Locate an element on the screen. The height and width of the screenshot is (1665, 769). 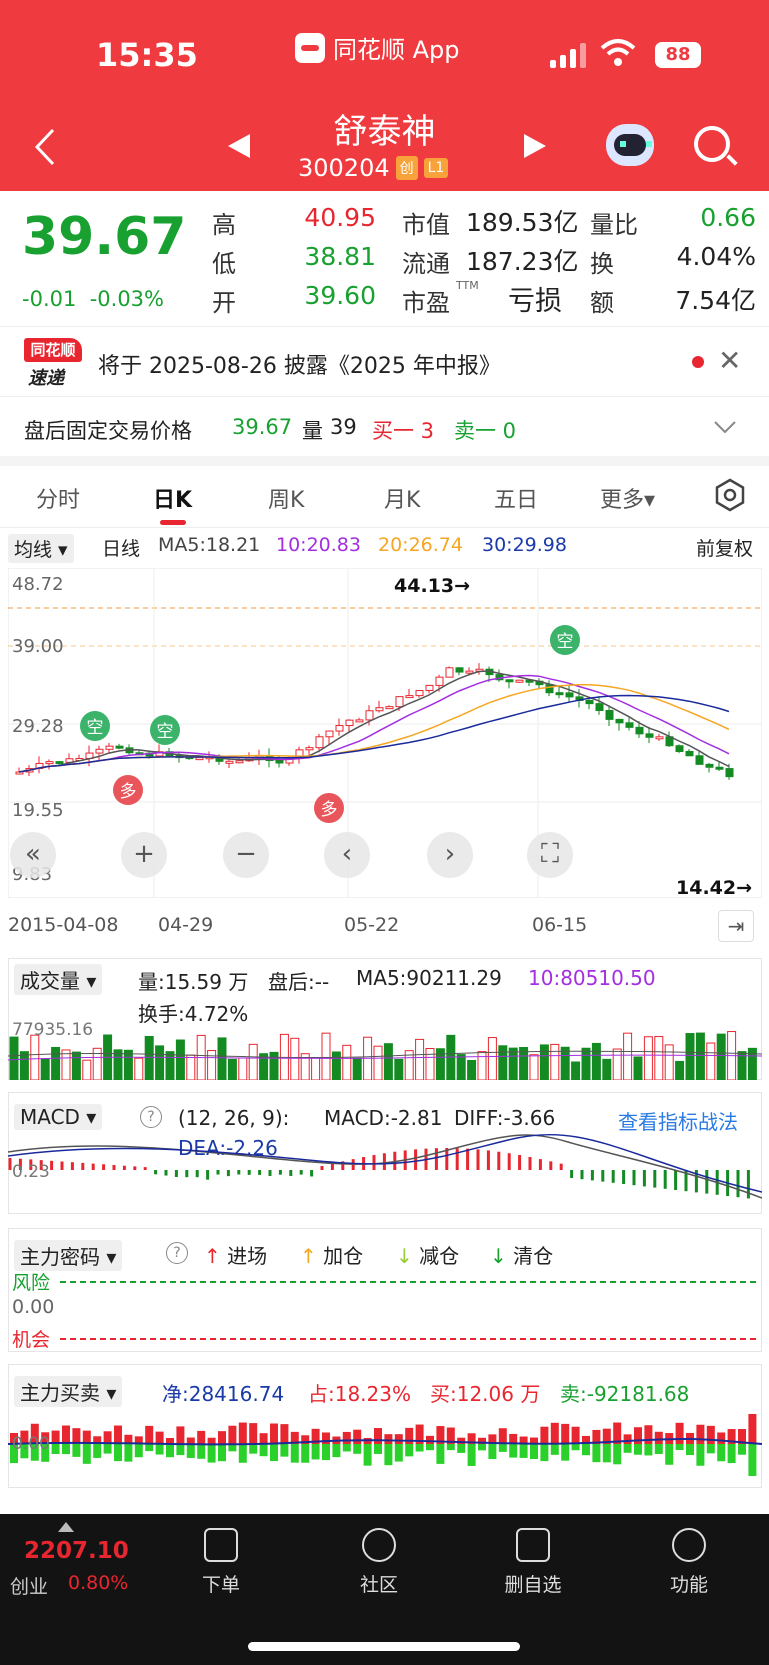
zlbs-selector: 主力买卖 ▾ is located at coordinates (68, 1391).